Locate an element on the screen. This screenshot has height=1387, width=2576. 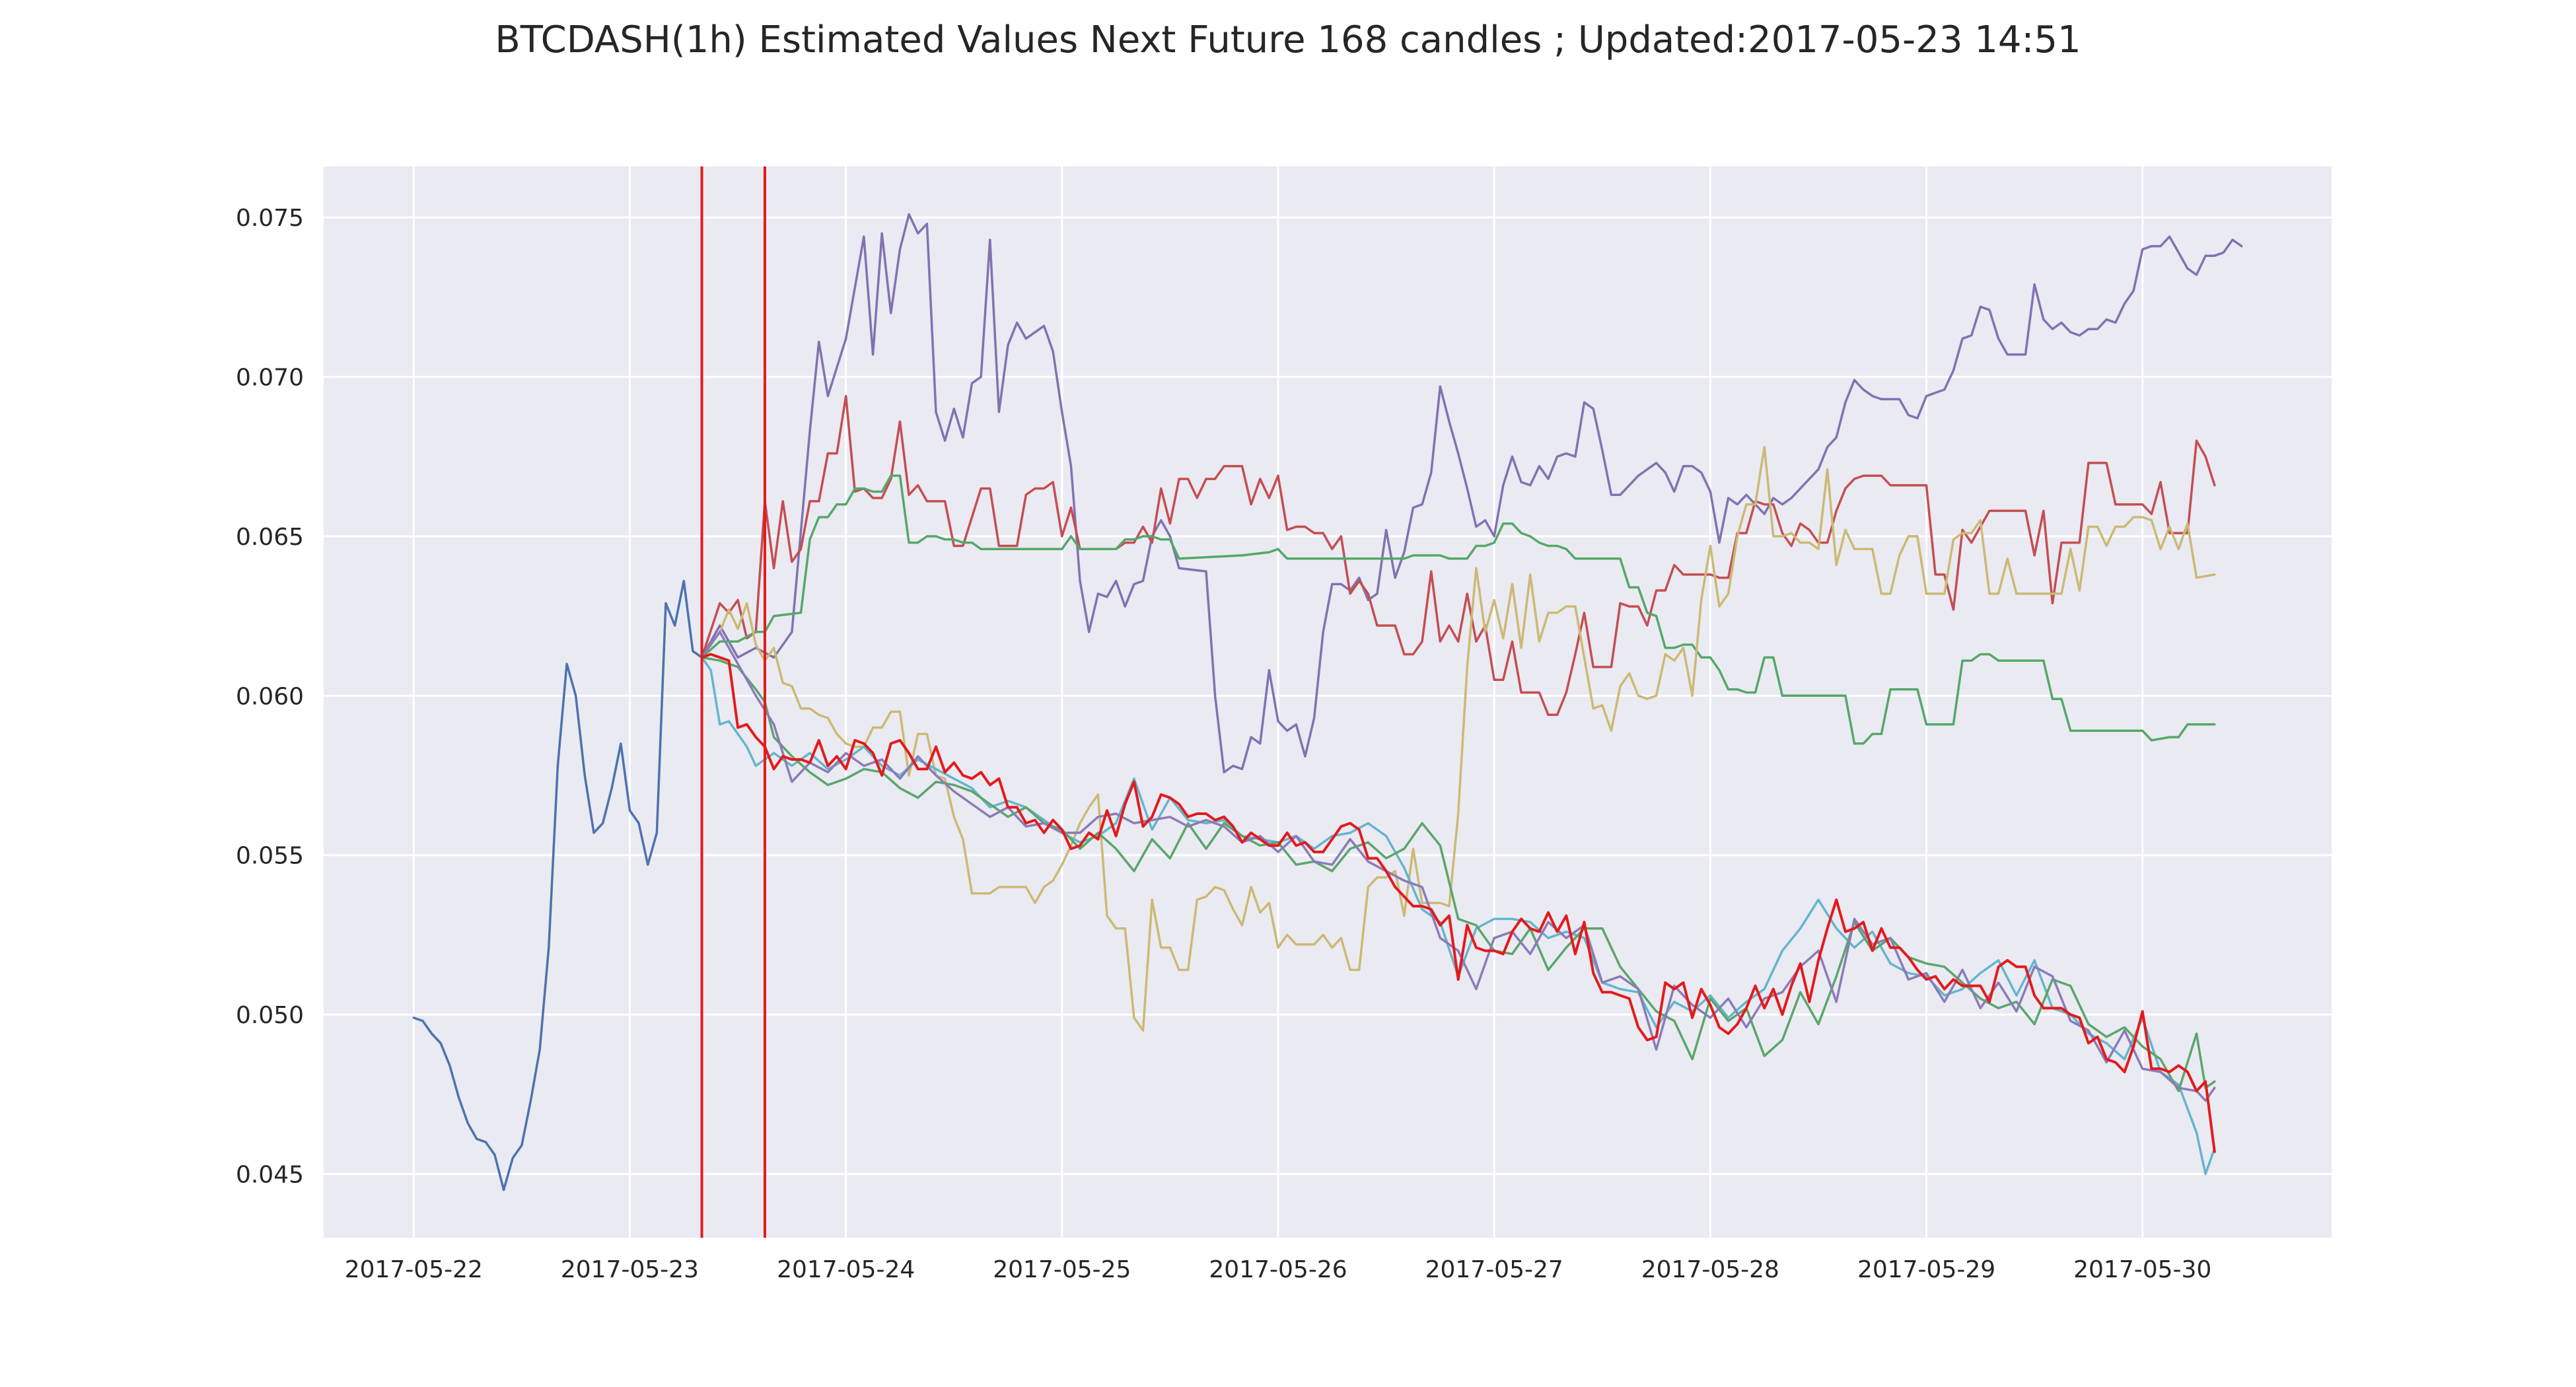
y-tick-label: 0.065 is located at coordinates (270, 537).